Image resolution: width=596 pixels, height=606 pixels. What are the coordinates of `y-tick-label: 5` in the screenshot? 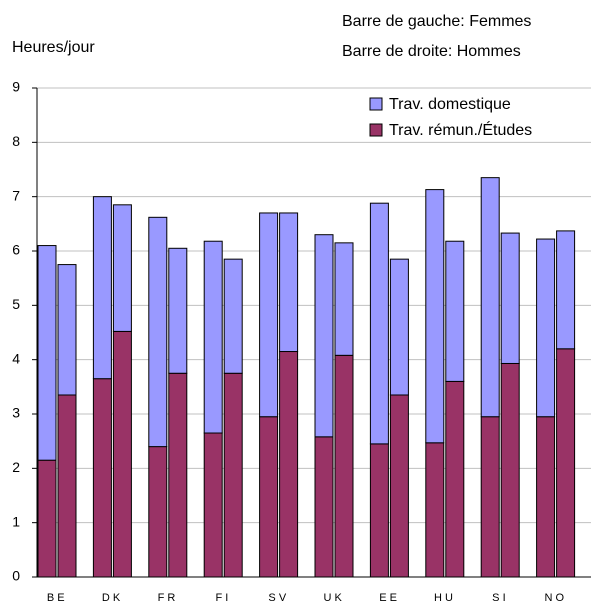 It's located at (16, 304).